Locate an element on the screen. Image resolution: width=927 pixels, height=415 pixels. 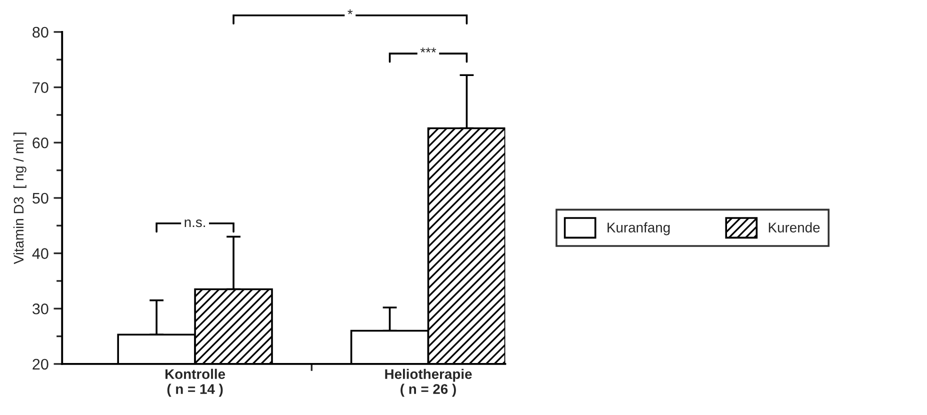
legend-label: Kuranfang is located at coordinates (639, 229).